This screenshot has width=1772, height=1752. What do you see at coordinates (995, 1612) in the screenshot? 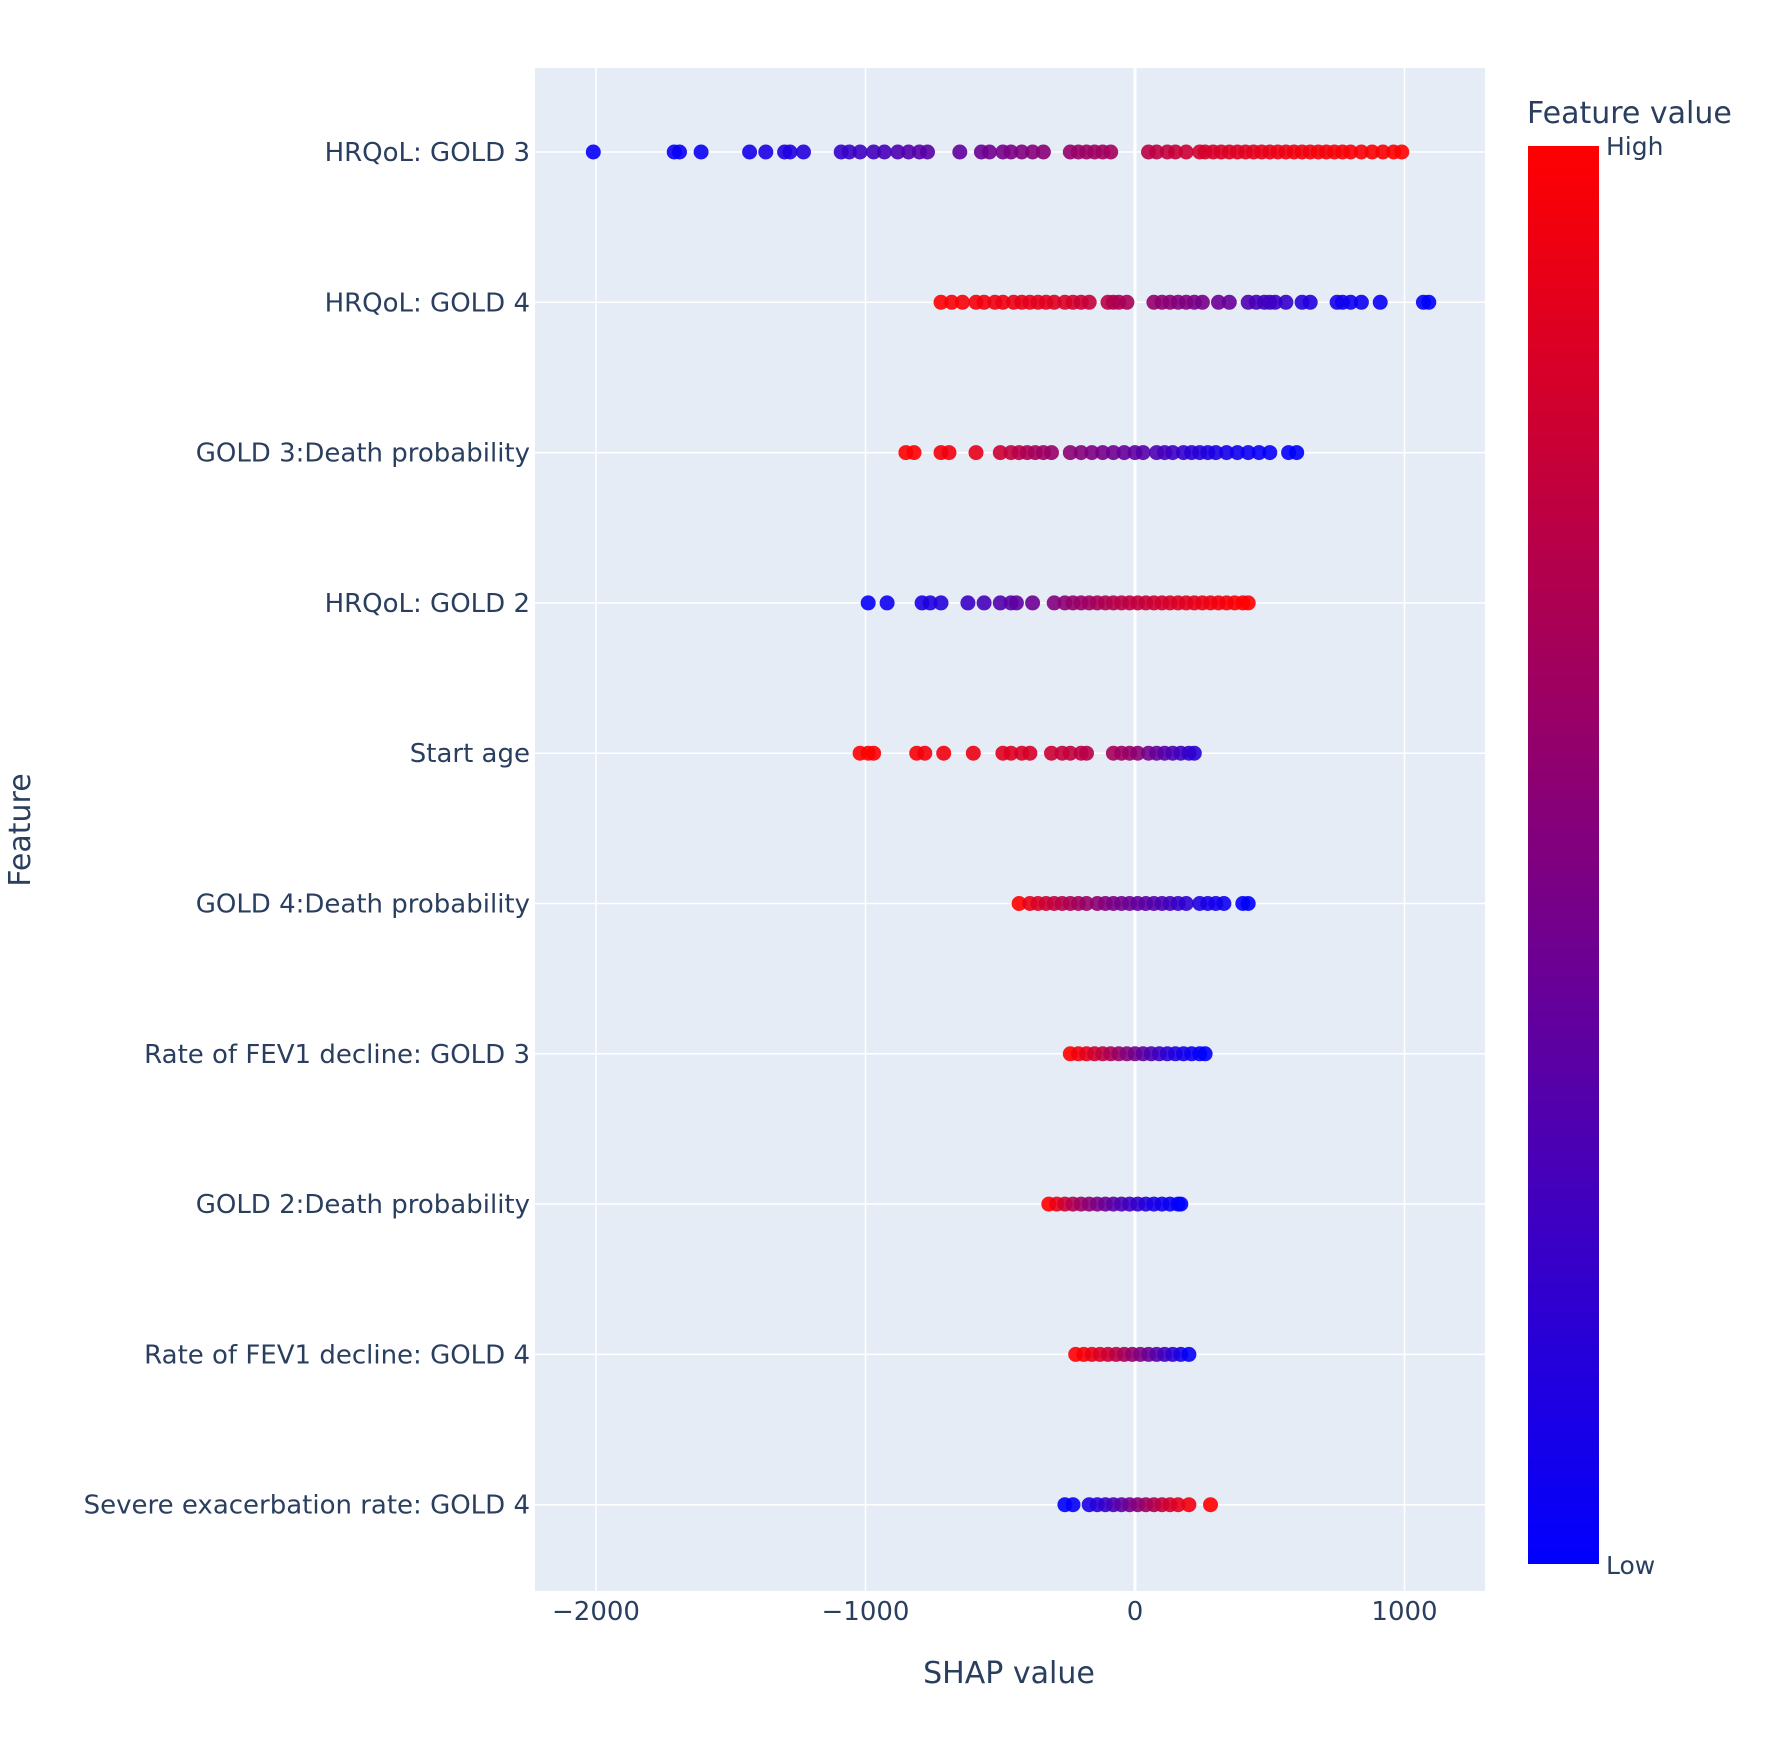
I see `x-tick-labels: −2000 −1000 0 1000` at bounding box center [995, 1612].